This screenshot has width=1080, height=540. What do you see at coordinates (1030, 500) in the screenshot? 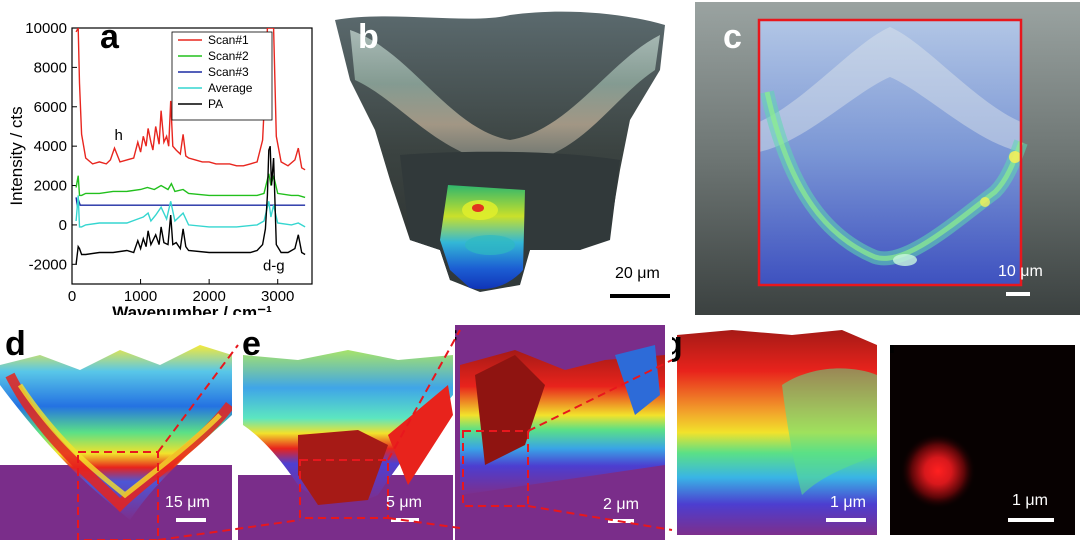
I see `scale-bar-label-h: 1 μm` at bounding box center [1030, 500].